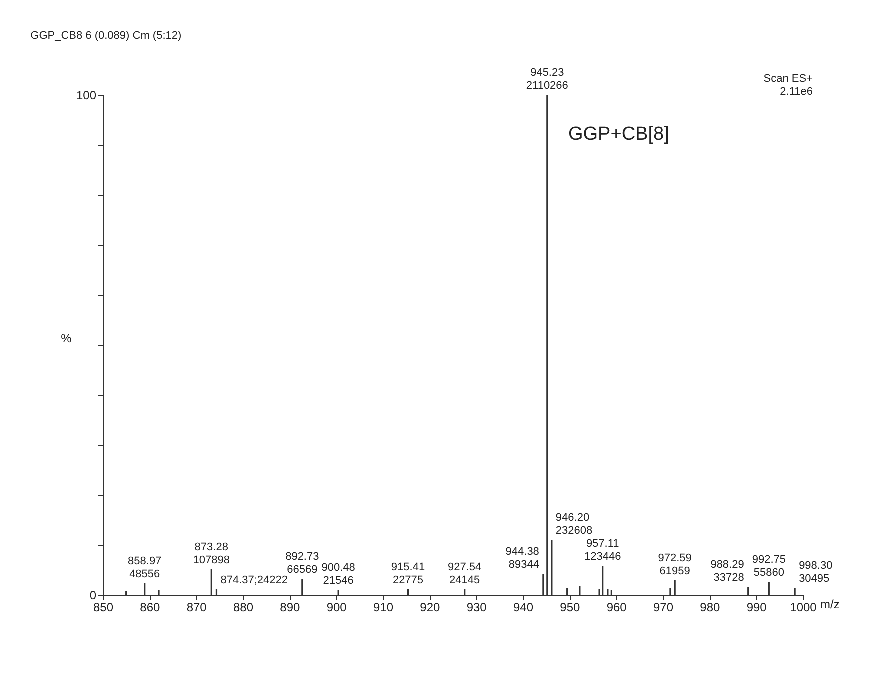 This screenshot has width=871, height=679. I want to click on x-tick-label: 920, so click(430, 607).